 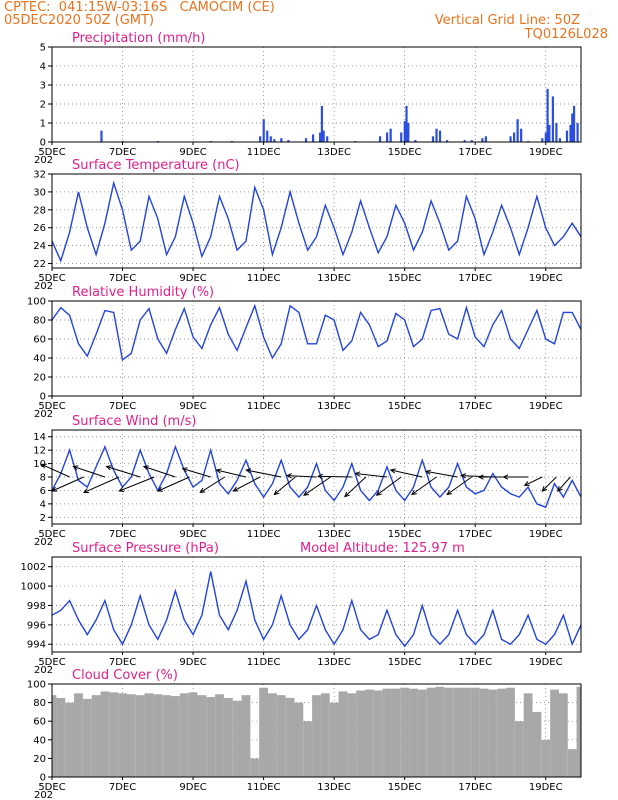 What do you see at coordinates (316, 94) in the screenshot?
I see `precip-frame` at bounding box center [316, 94].